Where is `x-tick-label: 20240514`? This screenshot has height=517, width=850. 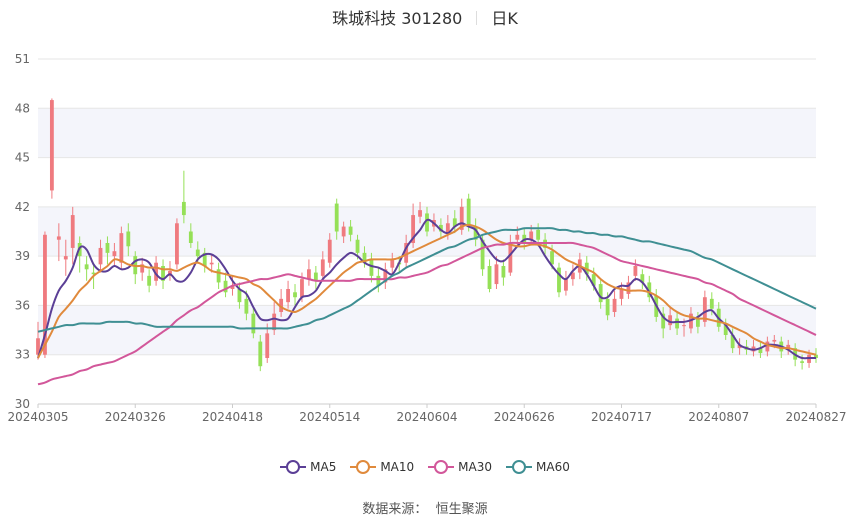
x-tick-label: 20240514 is located at coordinates (329, 417).